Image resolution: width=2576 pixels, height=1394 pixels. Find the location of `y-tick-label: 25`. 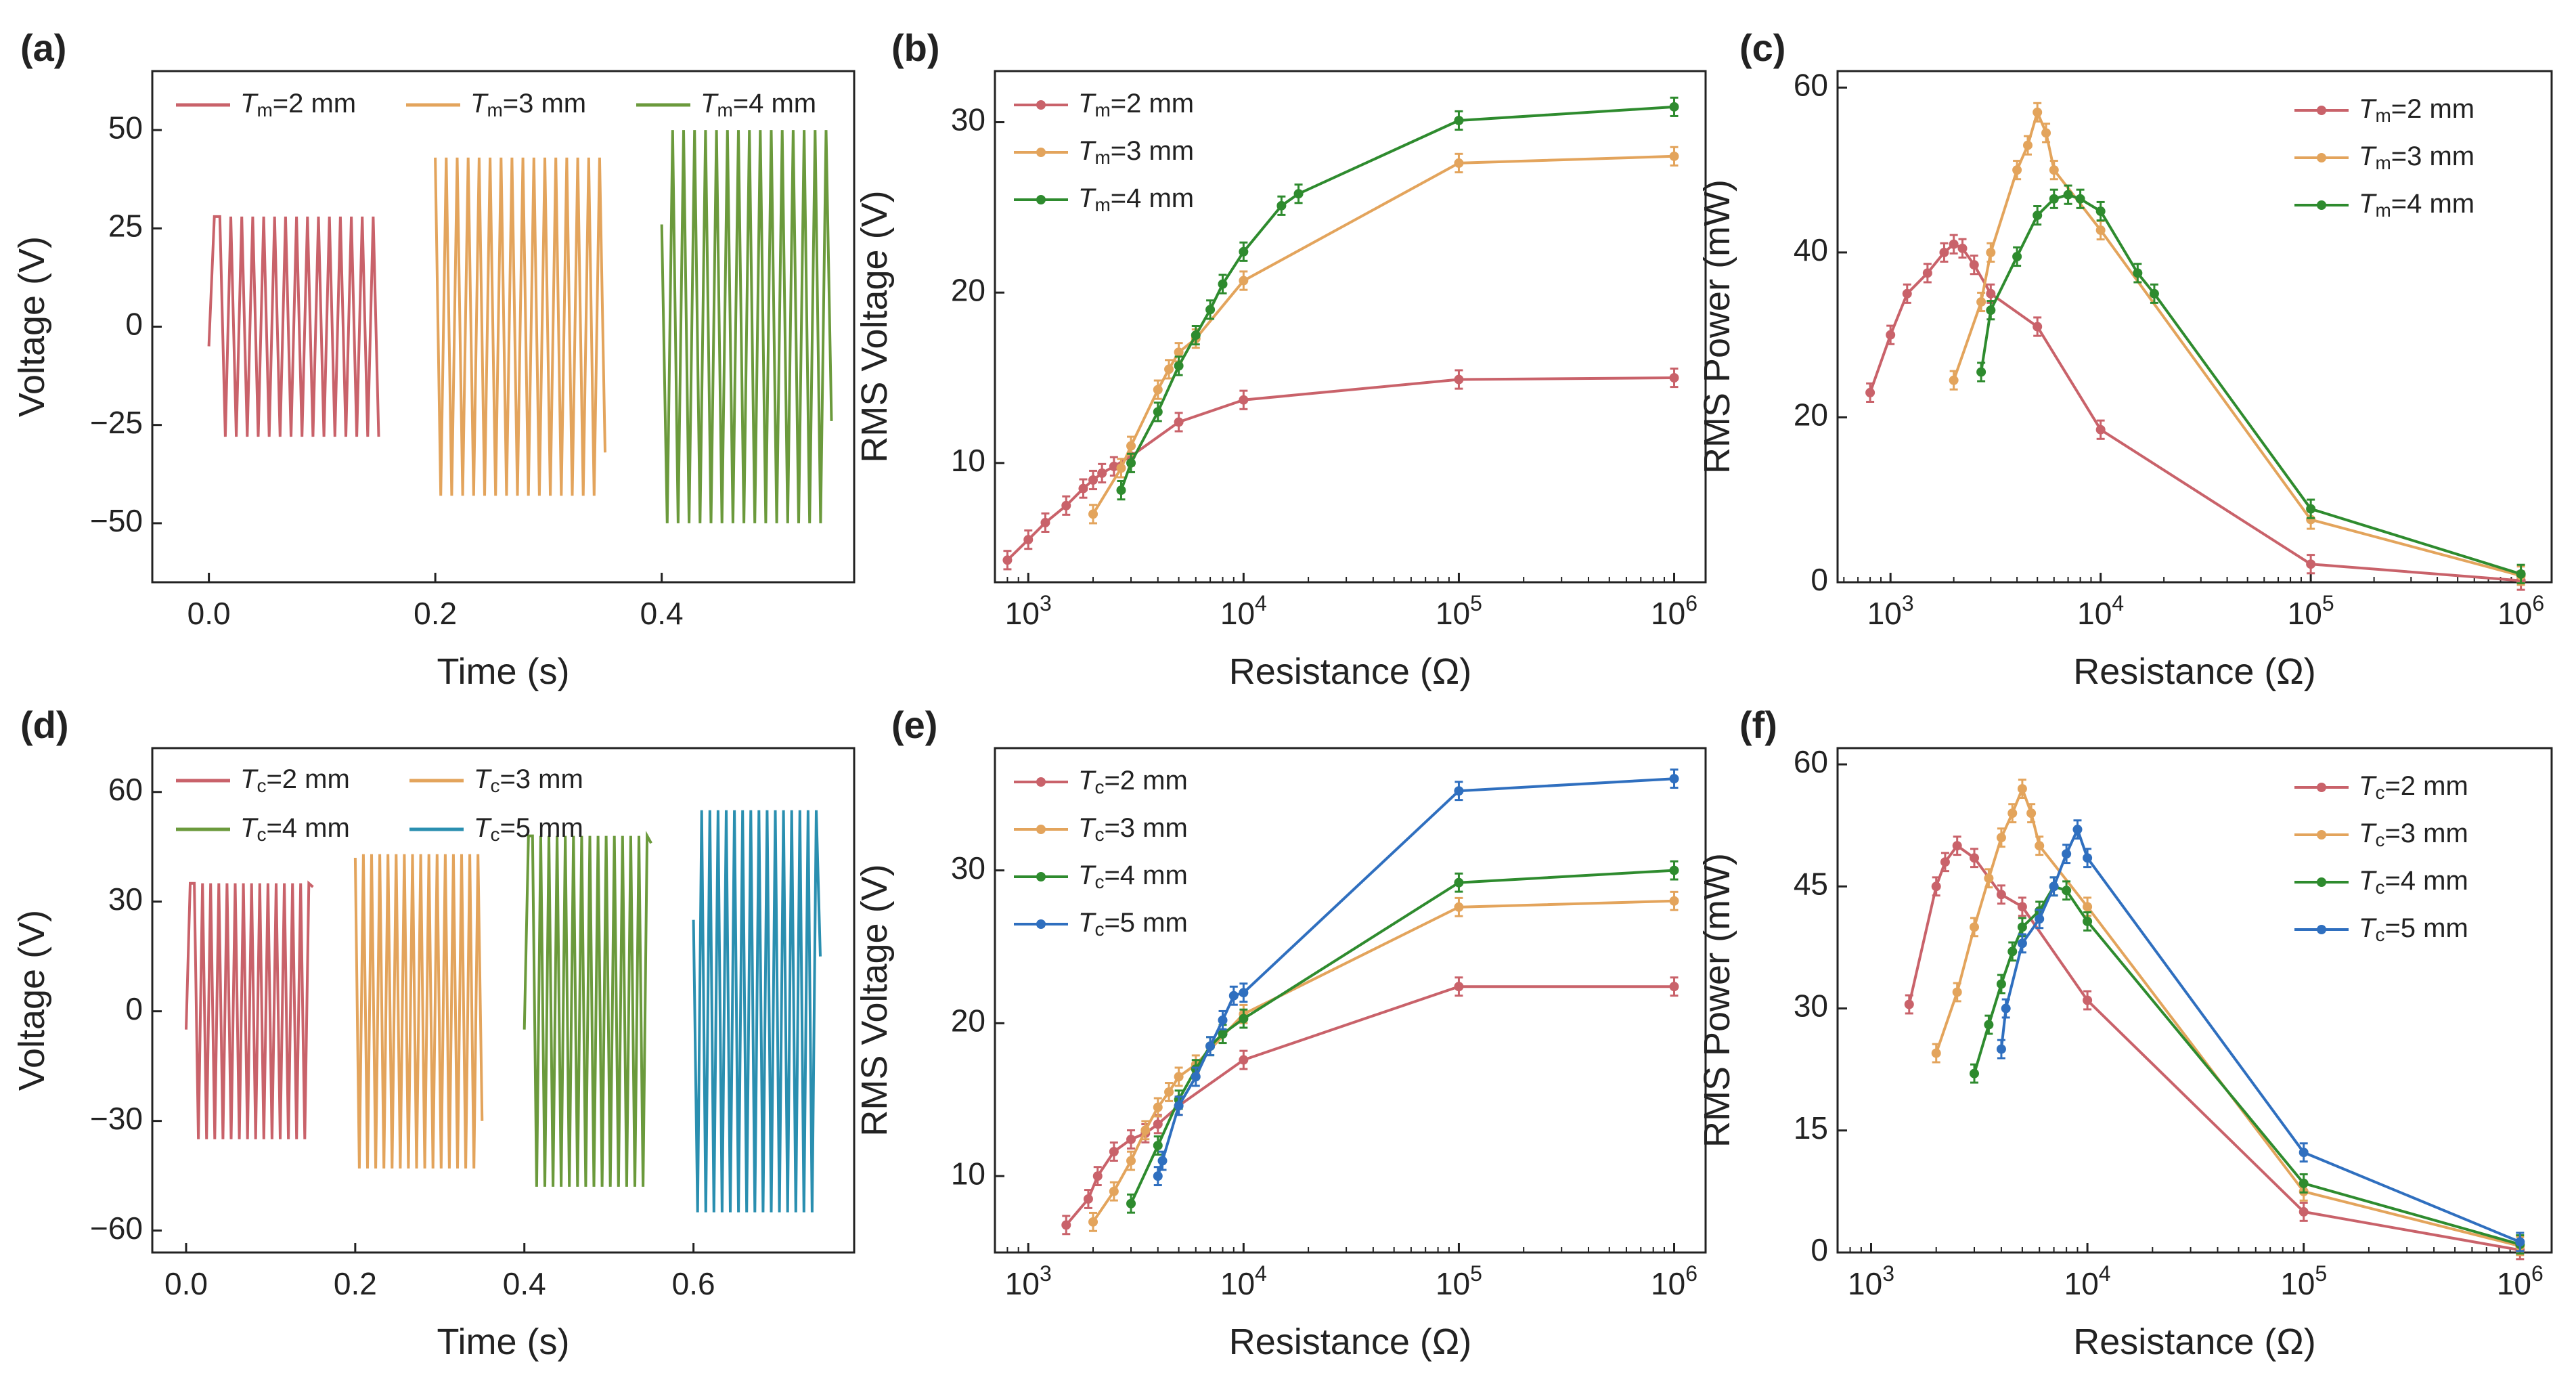

y-tick-label: 25 is located at coordinates (125, 225).